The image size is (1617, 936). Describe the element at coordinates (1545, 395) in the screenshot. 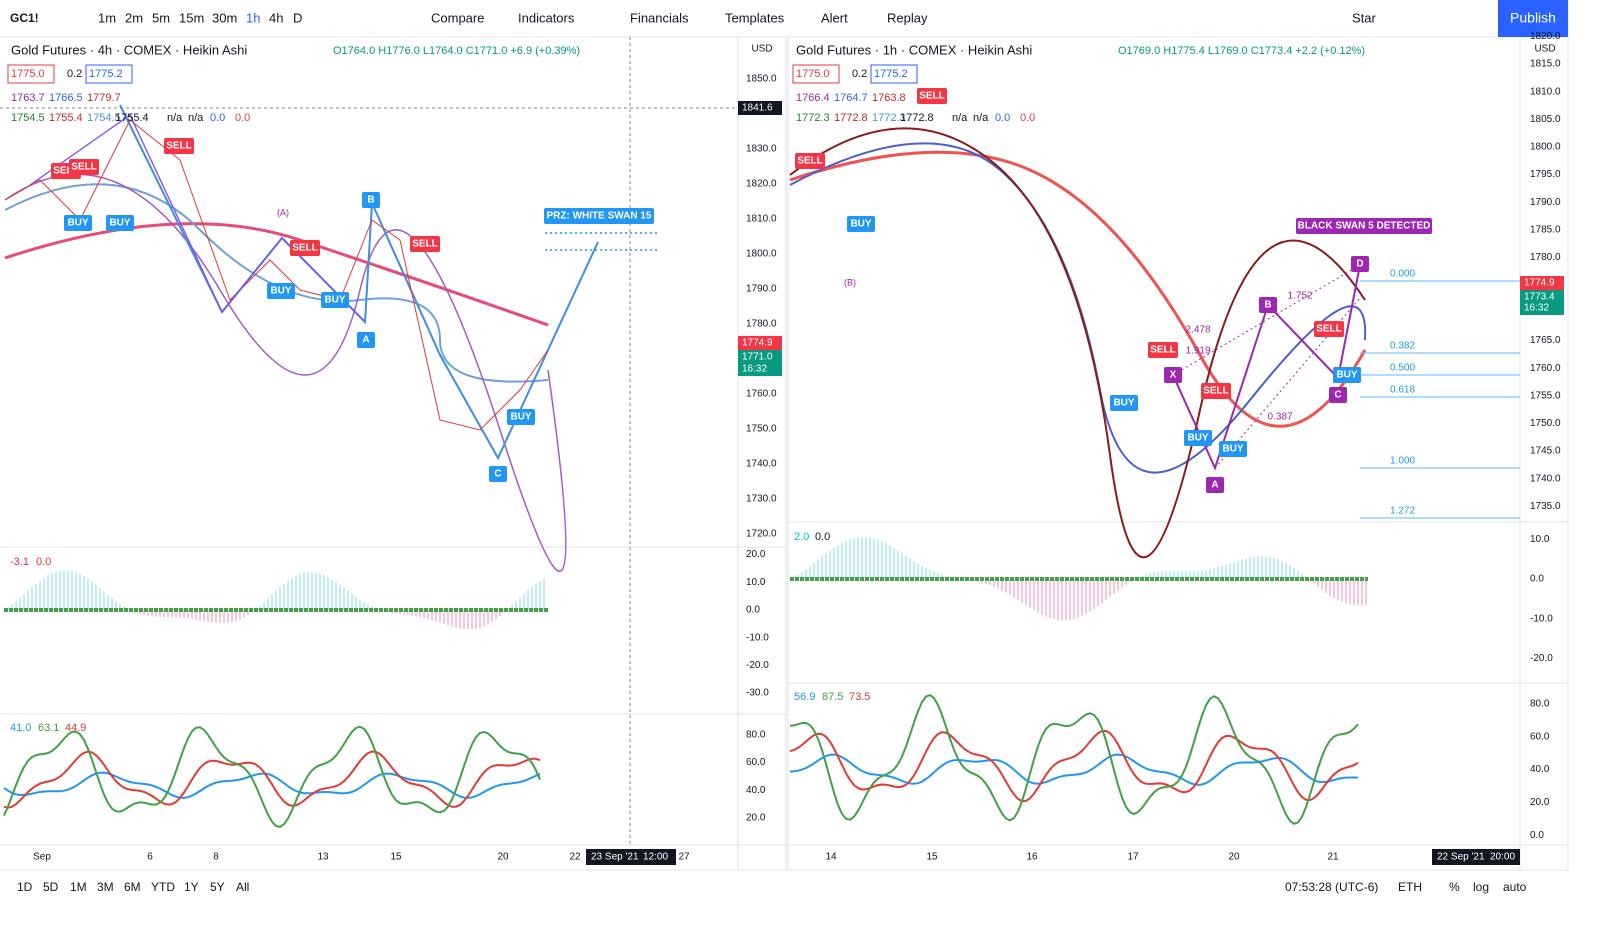

I see `axis-label: 1755.0` at that location.